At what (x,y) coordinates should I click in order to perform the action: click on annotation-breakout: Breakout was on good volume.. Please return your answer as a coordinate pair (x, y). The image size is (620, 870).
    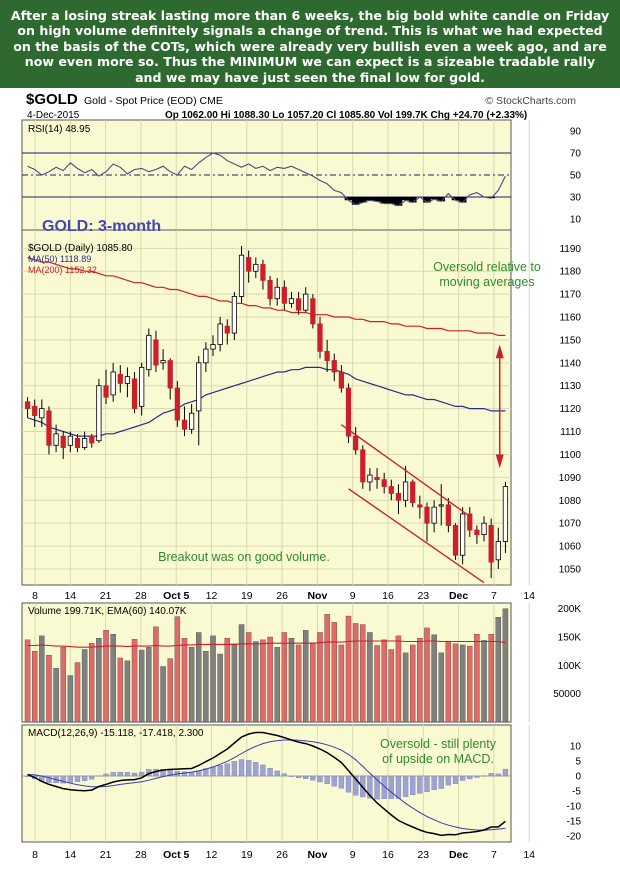
    Looking at the image, I should click on (244, 557).